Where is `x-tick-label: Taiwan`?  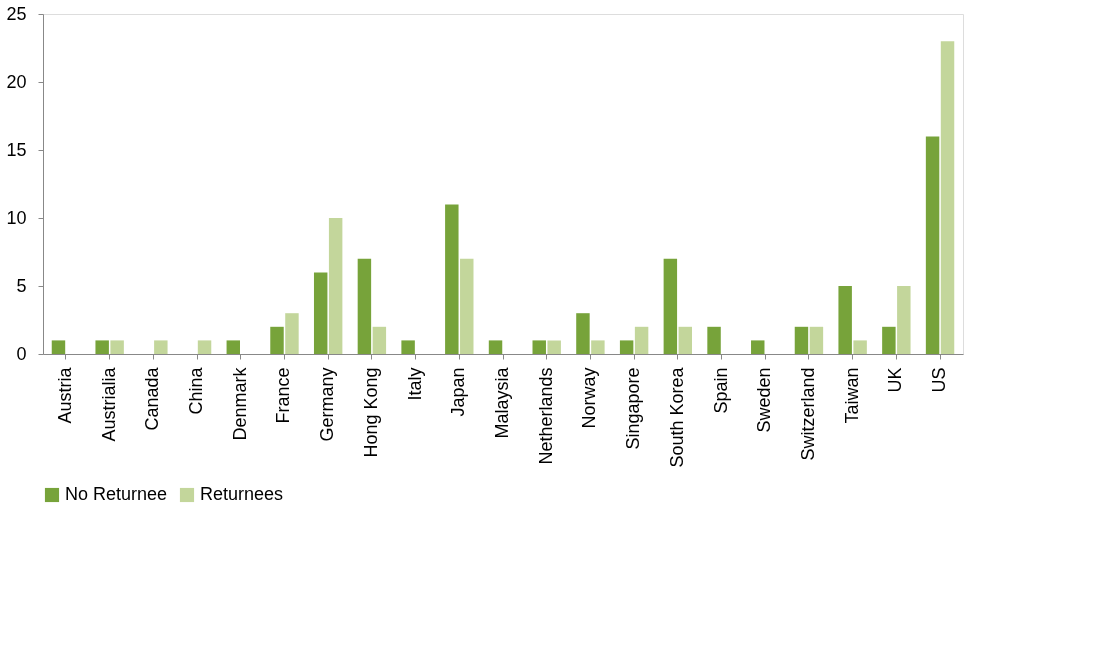
x-tick-label: Taiwan is located at coordinates (851, 395).